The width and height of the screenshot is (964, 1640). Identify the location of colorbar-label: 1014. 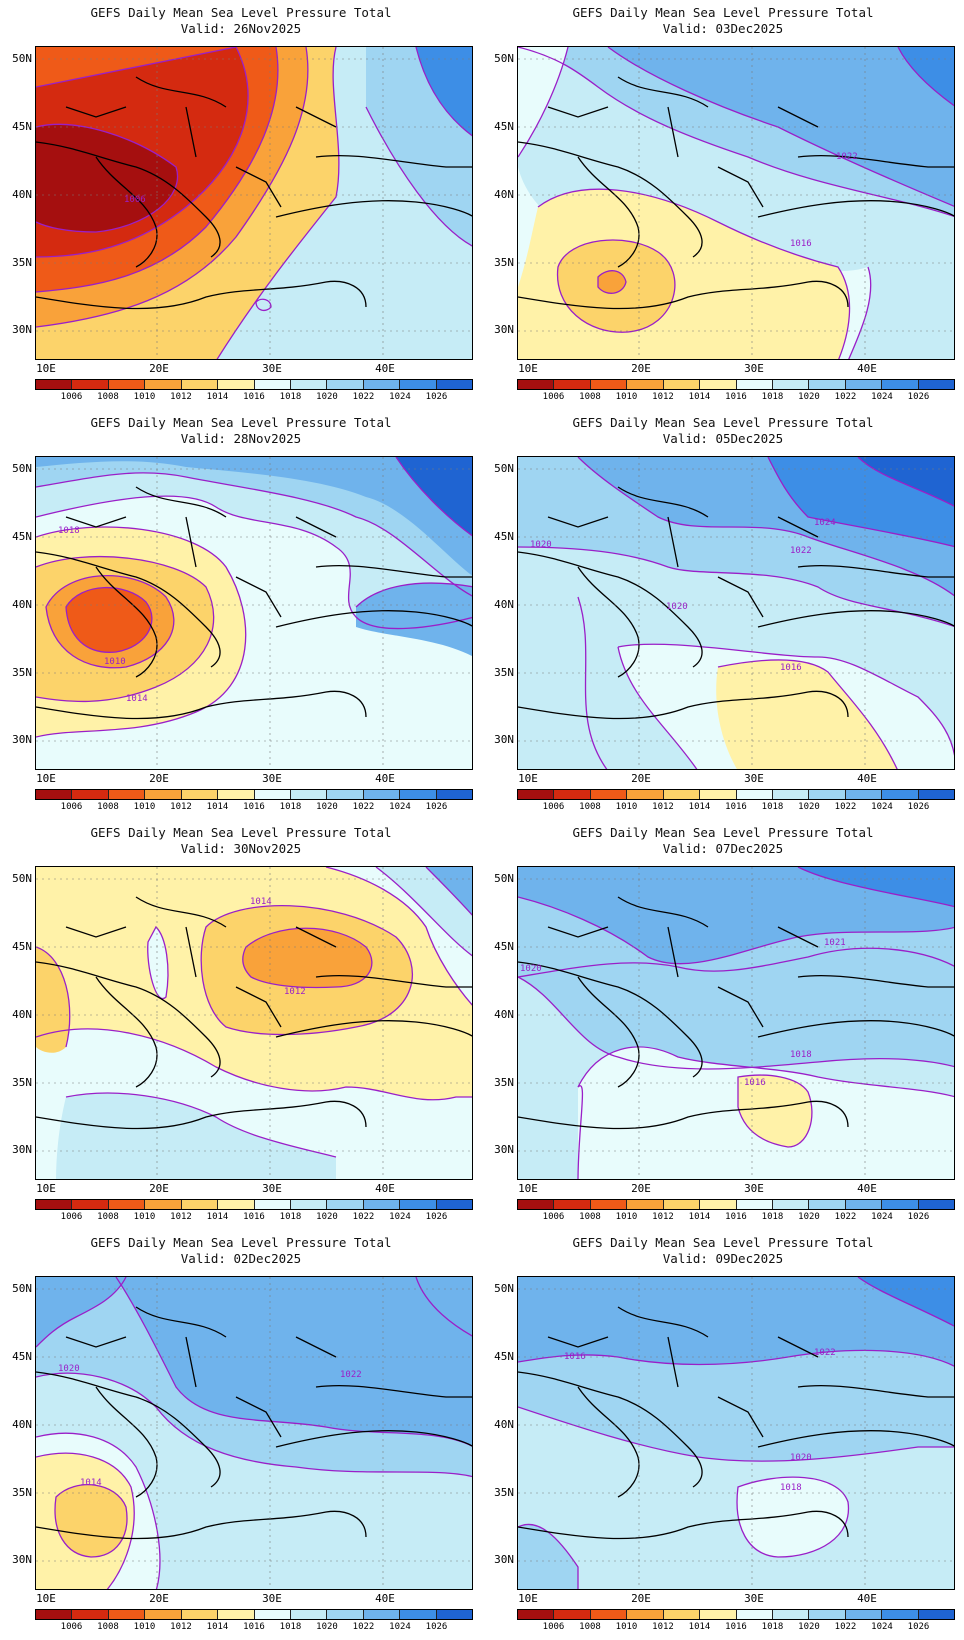
(217, 397).